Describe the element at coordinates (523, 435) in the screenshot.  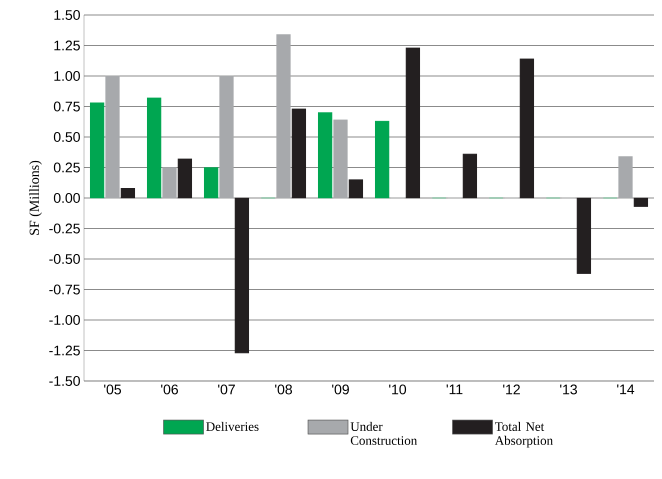
I see `legend-label: Total Net Absorption` at that location.